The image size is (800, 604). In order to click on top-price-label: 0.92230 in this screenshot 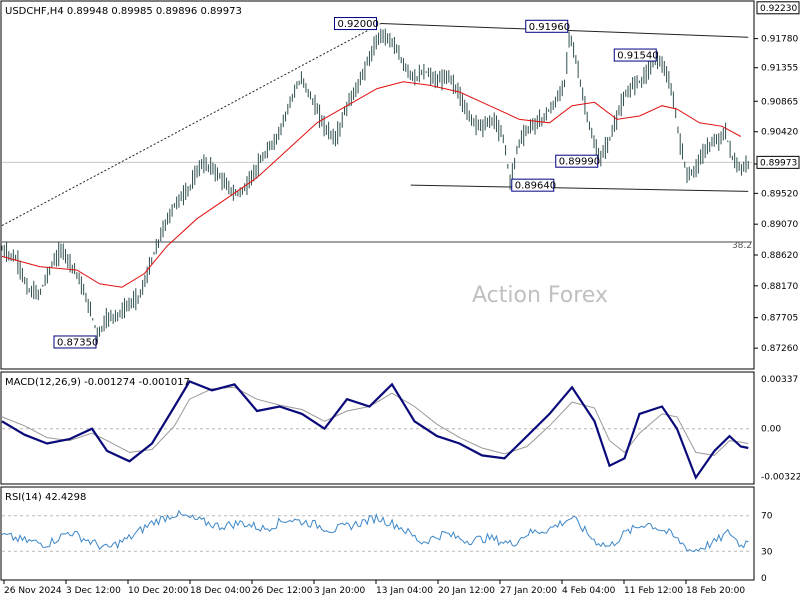, I will do `click(778, 9)`.